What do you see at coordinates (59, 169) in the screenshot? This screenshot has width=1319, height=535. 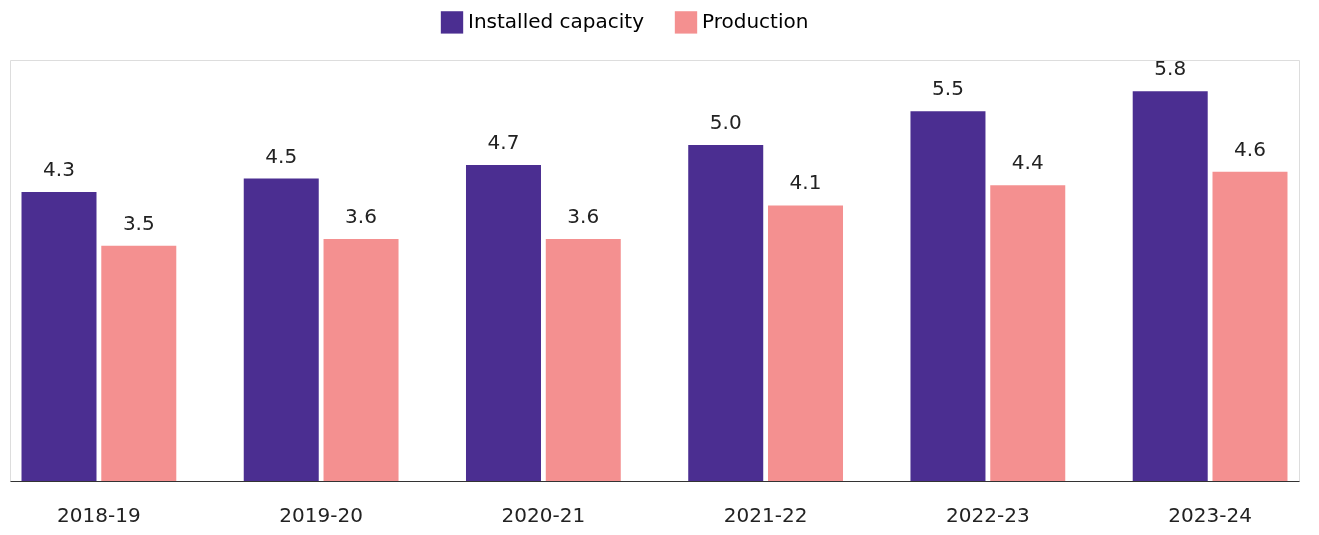 I see `data-label: 4.3` at bounding box center [59, 169].